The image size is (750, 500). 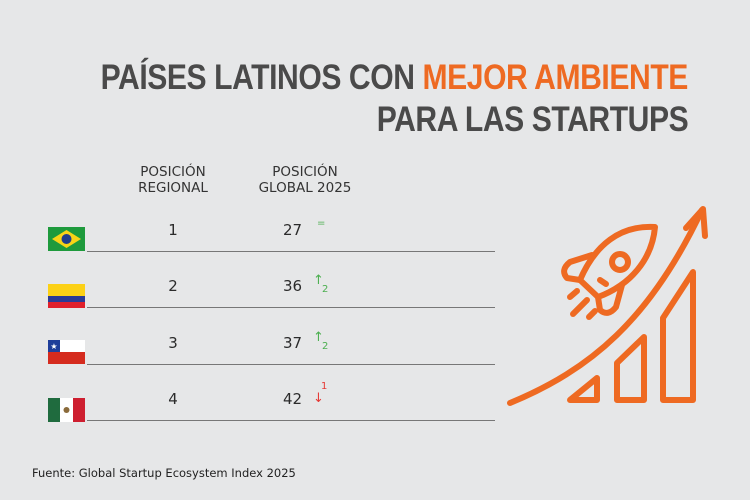 I want to click on brazil-flag-icon, so click(x=66, y=239).